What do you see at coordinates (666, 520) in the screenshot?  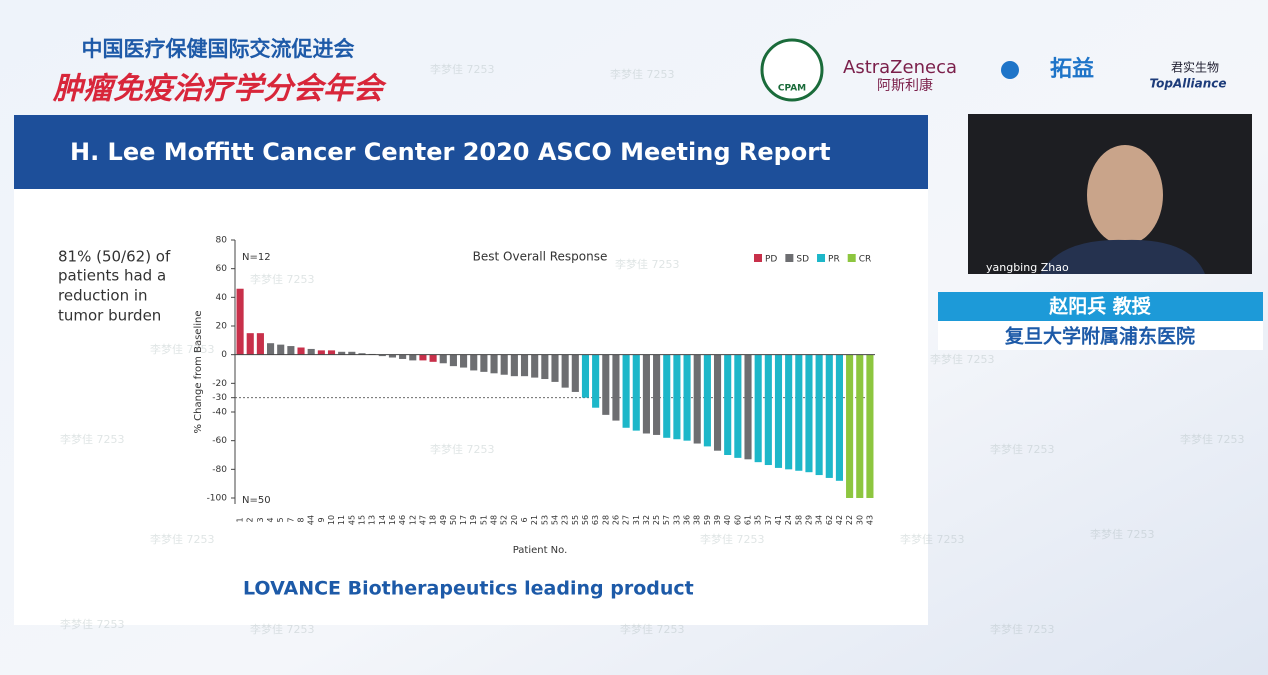 I see `x-tick-label: 57` at bounding box center [666, 520].